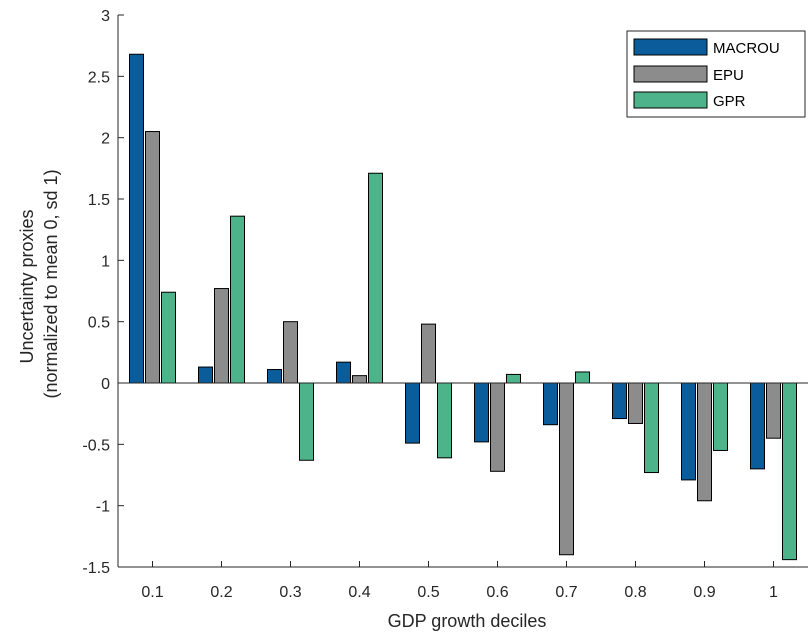  Describe the element at coordinates (513, 378) in the screenshot. I see `bar-gpr-0.6` at that location.